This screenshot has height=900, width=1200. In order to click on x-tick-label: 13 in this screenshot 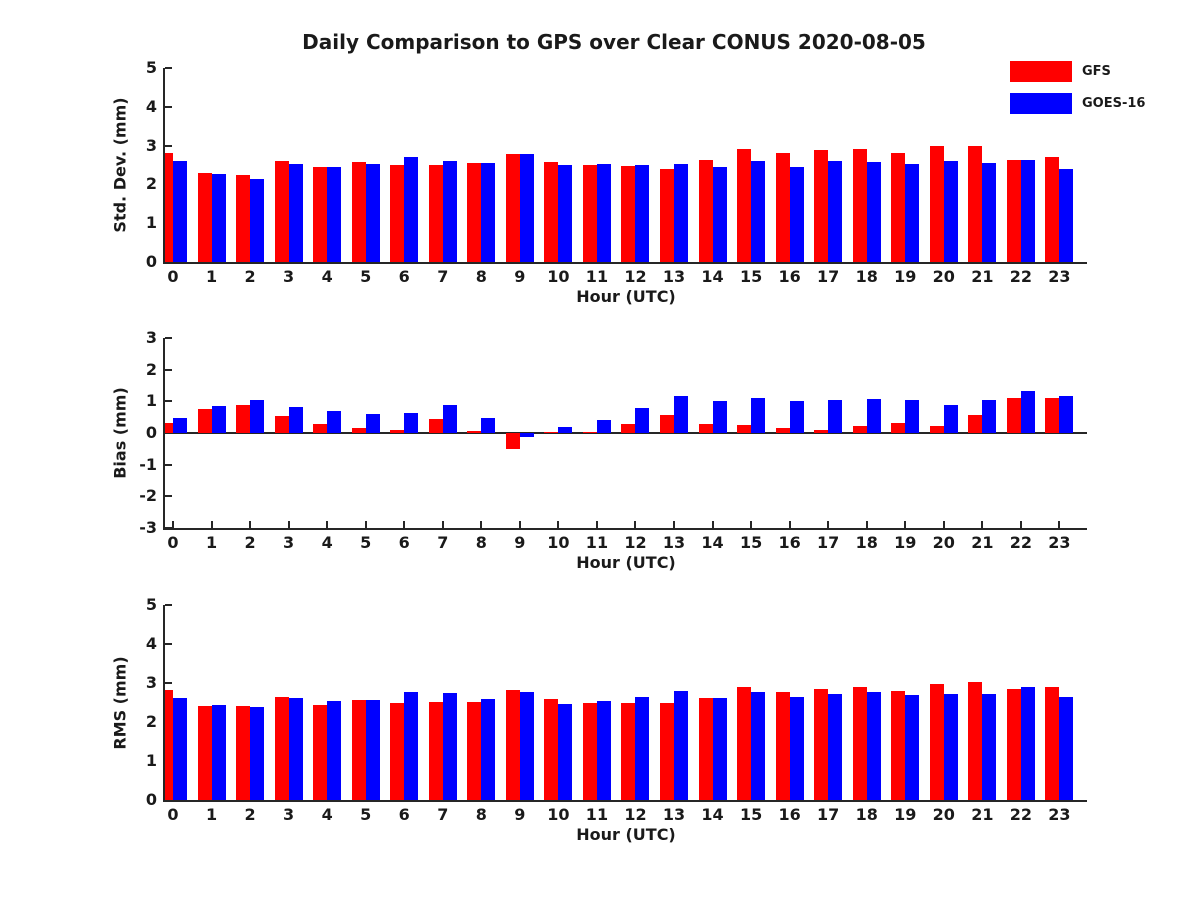, I will do `click(674, 276)`.